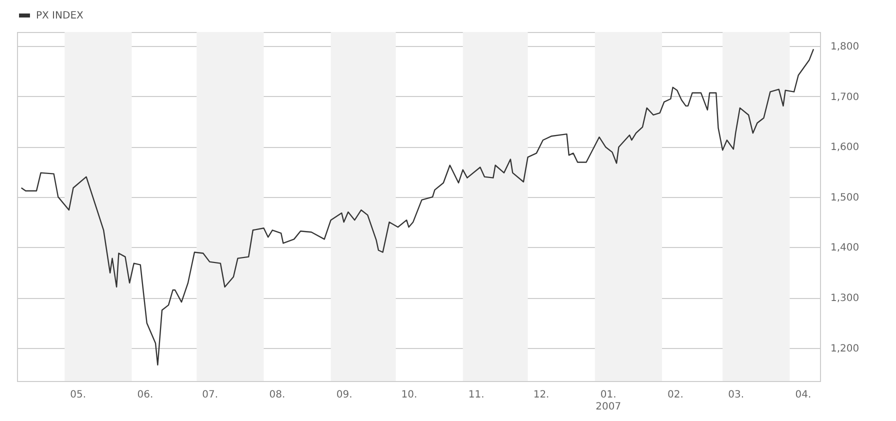  What do you see at coordinates (736, 395) in the screenshot?
I see `x-tick-label: 03.` at bounding box center [736, 395].